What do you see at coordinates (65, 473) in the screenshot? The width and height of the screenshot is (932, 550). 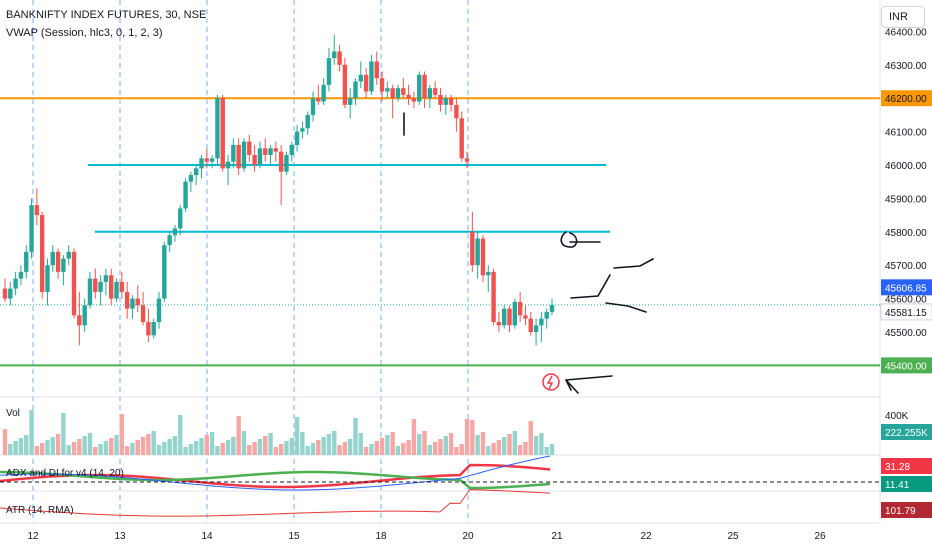 I see `adx-pane-label: ADX and DI for v4 (14, 20)` at bounding box center [65, 473].